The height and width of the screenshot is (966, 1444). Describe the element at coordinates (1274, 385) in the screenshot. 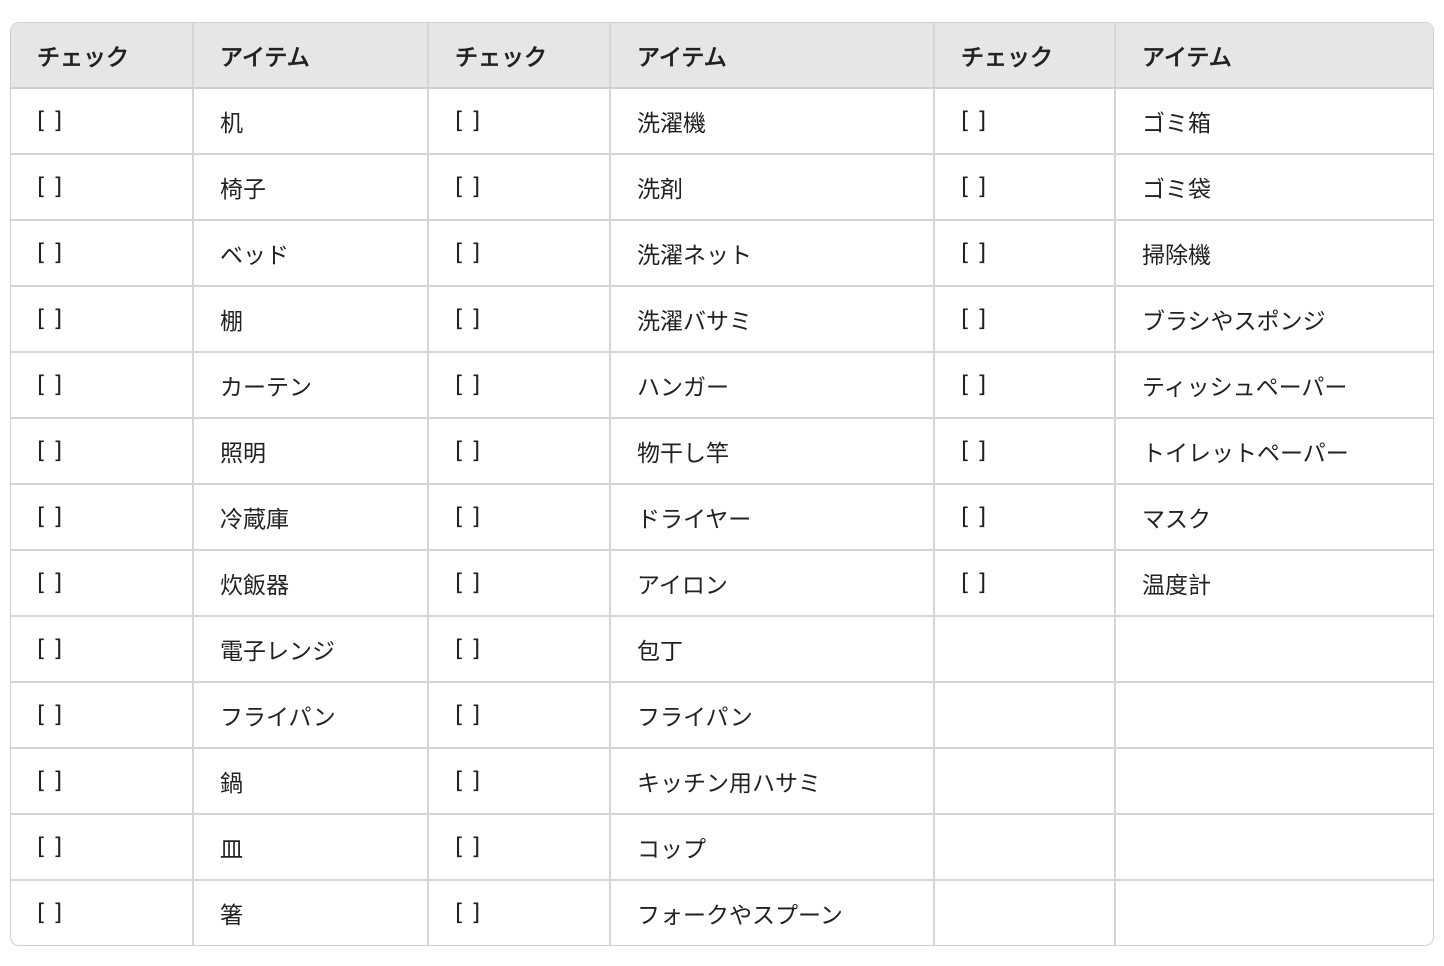

I see `item-cell: ティッシュペーパー` at that location.